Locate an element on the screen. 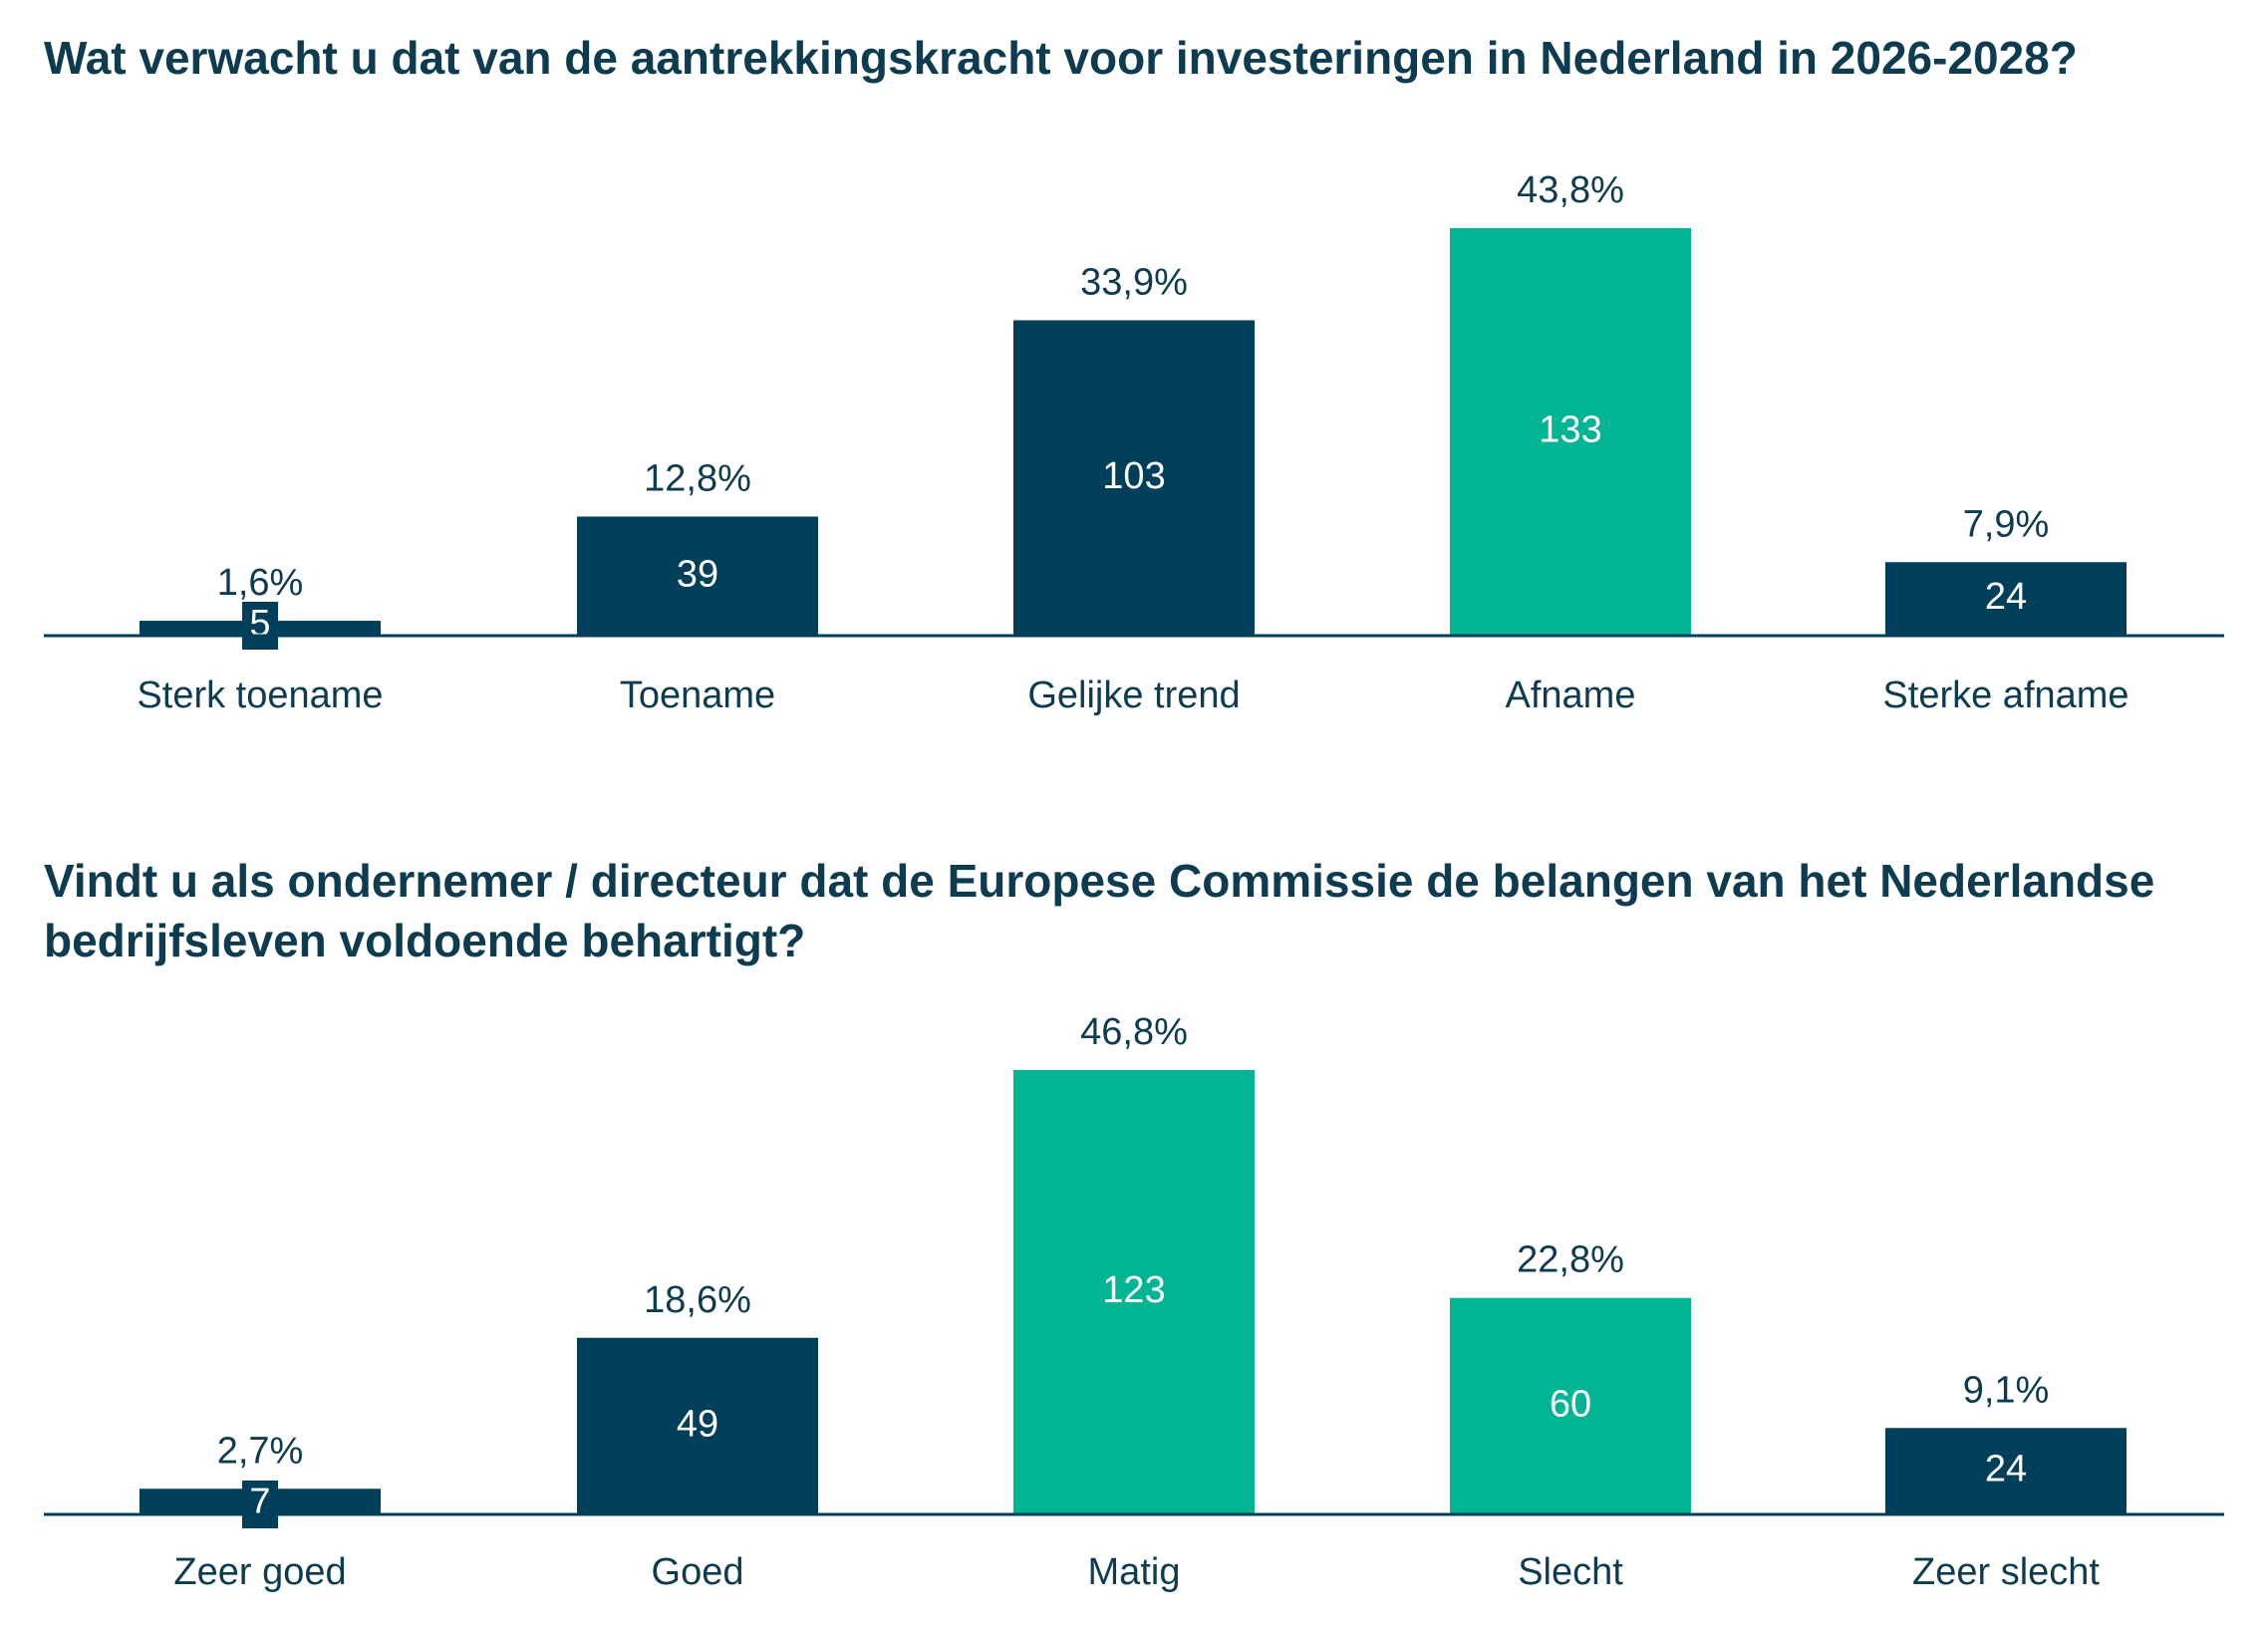 The image size is (2268, 1625). value-label: 18,6% is located at coordinates (698, 1300).